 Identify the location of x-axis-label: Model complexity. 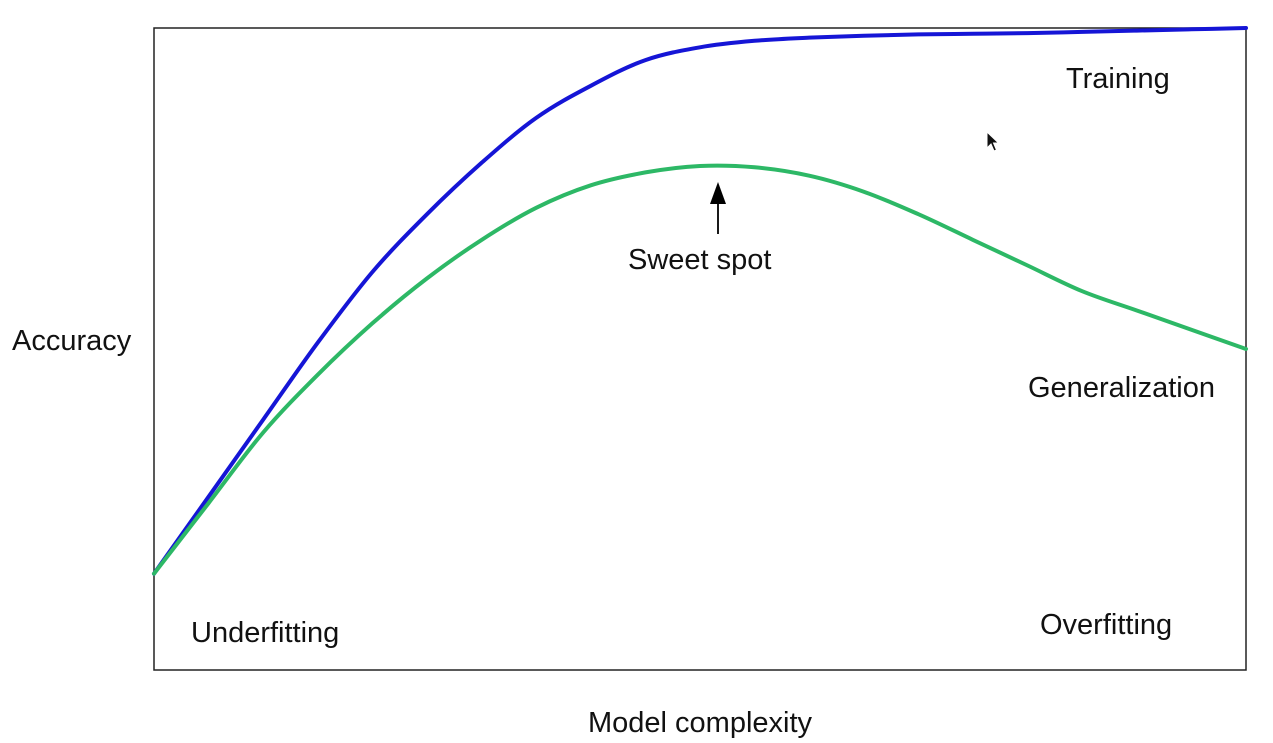
(700, 723).